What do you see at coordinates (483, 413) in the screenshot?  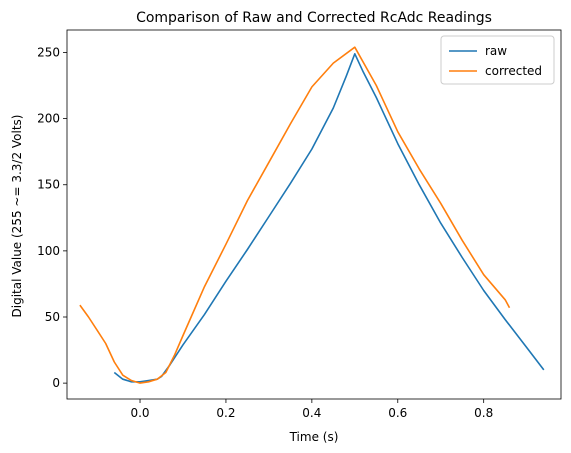 I see `x-tick-label: 0.8` at bounding box center [483, 413].